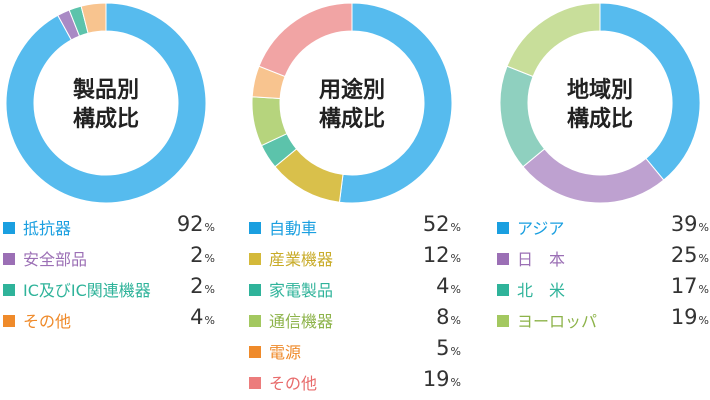  I want to click on usage-value-number-2: 4, so click(443, 286).